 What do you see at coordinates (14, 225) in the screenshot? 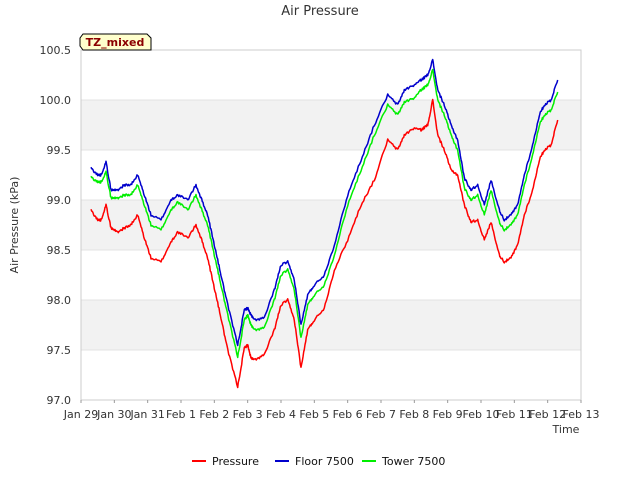
I see `y-axis-title: Air Pressure (kPa)` at bounding box center [14, 225].